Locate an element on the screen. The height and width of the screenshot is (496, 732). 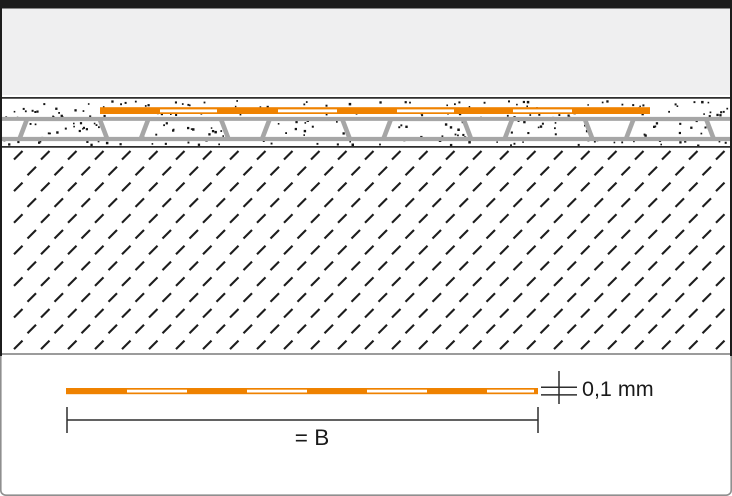
thickness-dimension is located at coordinates (559, 387).